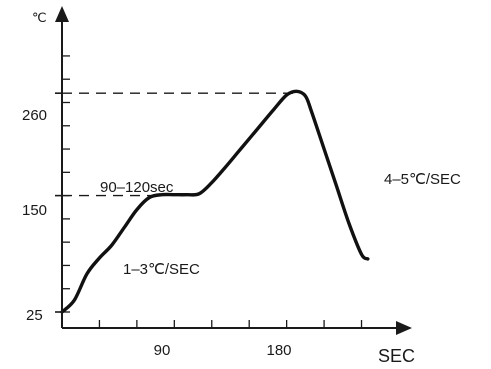  What do you see at coordinates (34, 210) in the screenshot?
I see `y-tick-label-150: 150` at bounding box center [34, 210].